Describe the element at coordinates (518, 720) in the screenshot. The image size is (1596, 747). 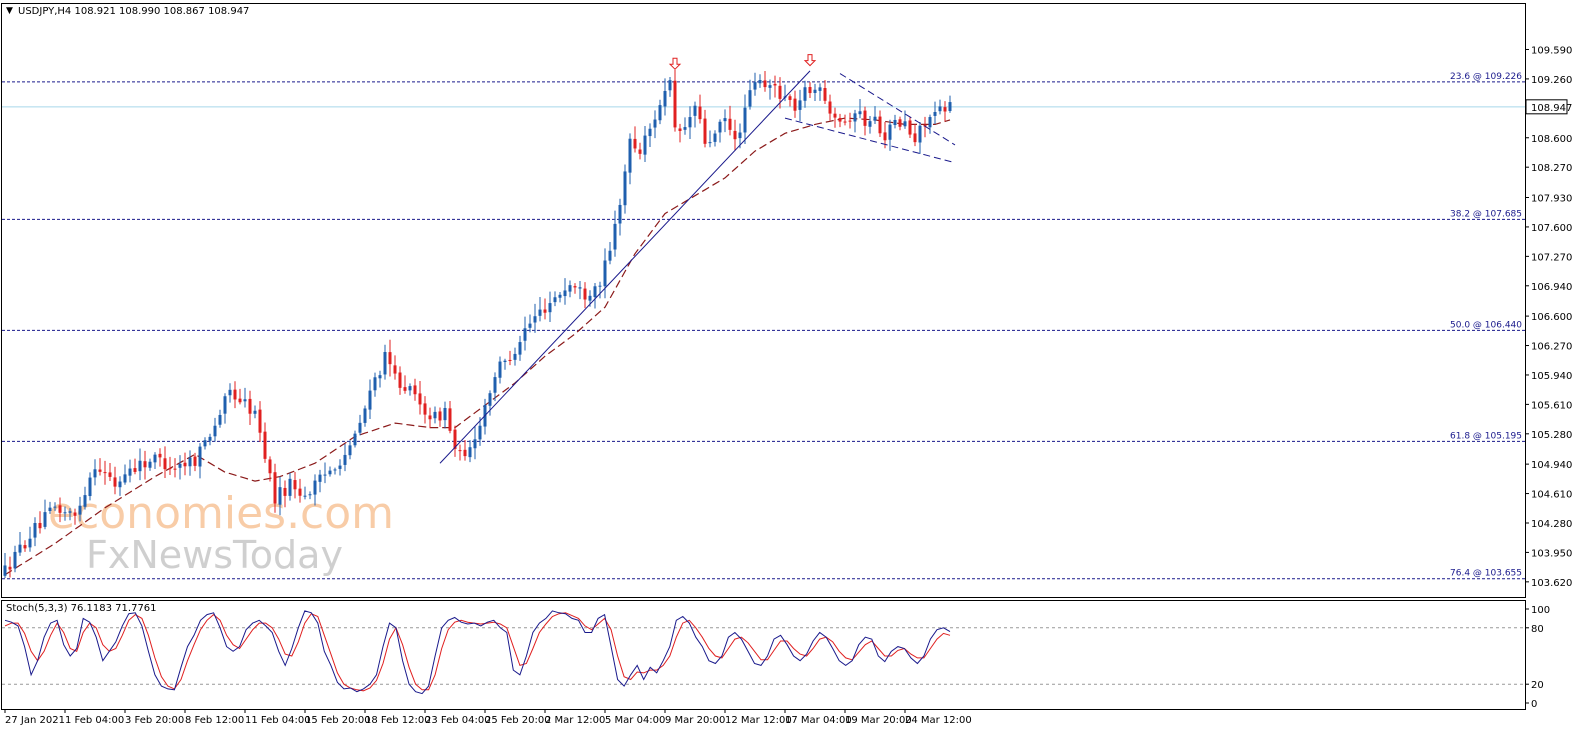
I see `time-tick-label: 25 Feb 20:00` at that location.